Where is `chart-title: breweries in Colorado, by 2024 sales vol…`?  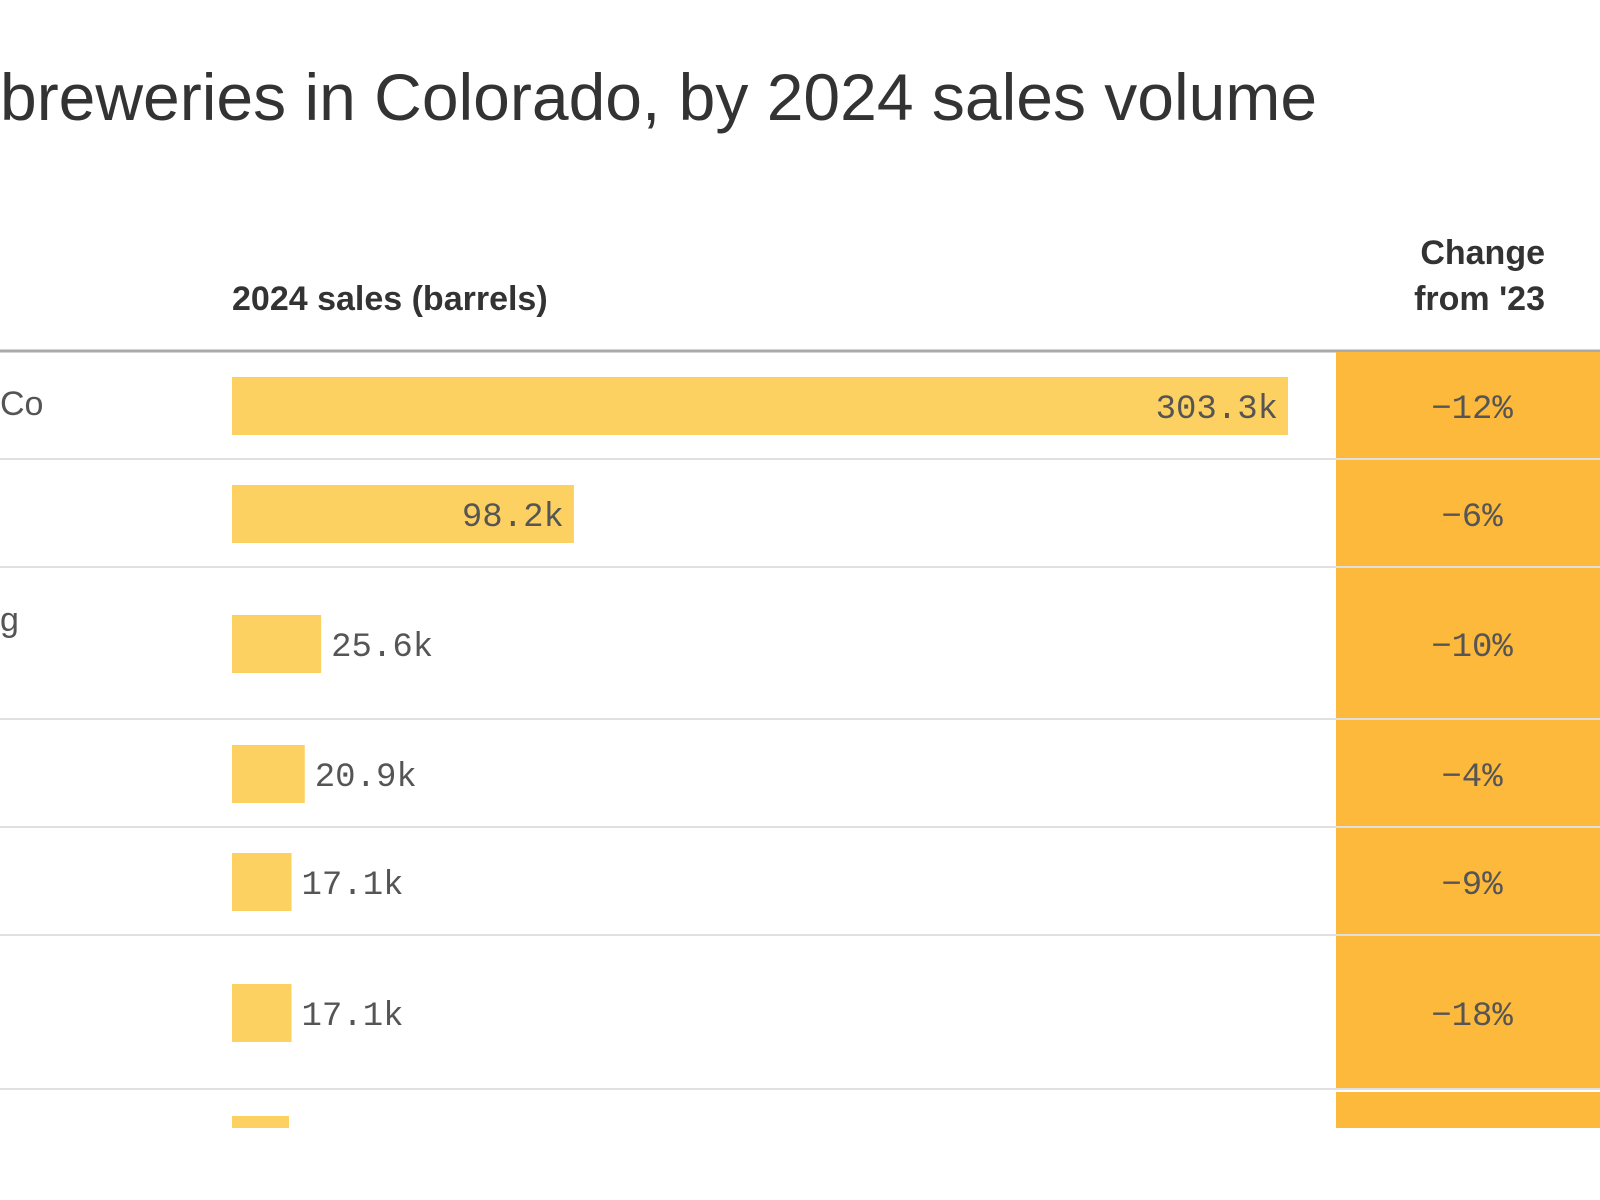 chart-title: breweries in Colorado, by 2024 sales vol… is located at coordinates (658, 97).